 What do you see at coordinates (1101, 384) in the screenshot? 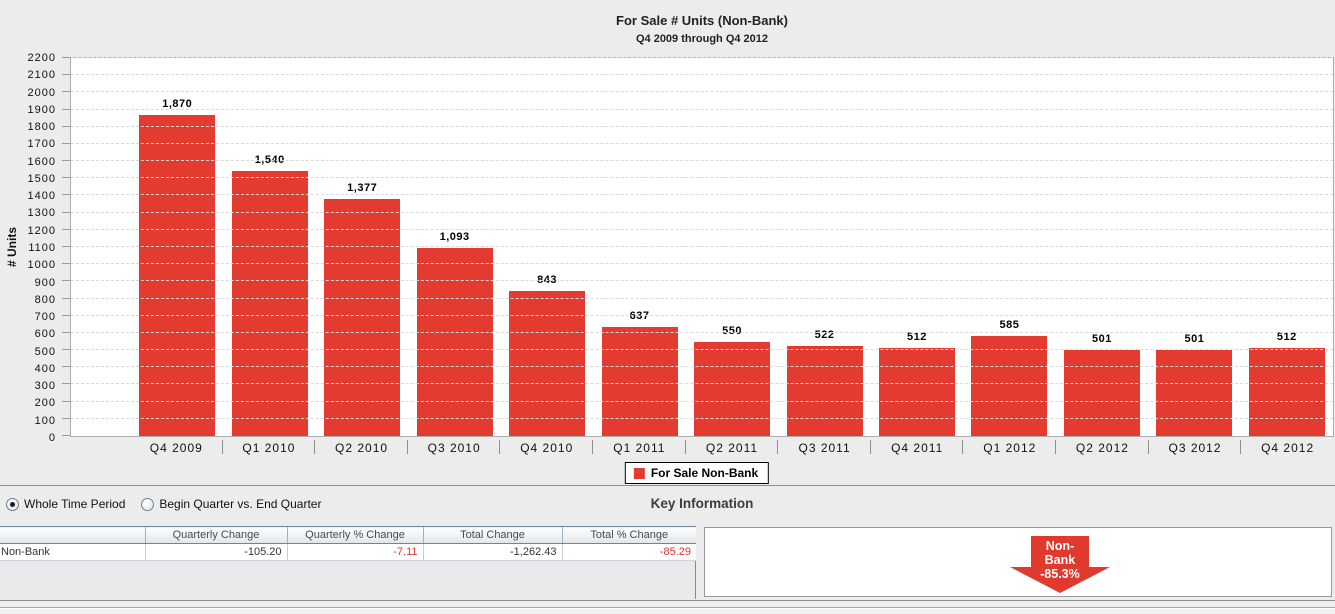
I see `bar-q2-2012: 501` at bounding box center [1101, 384].